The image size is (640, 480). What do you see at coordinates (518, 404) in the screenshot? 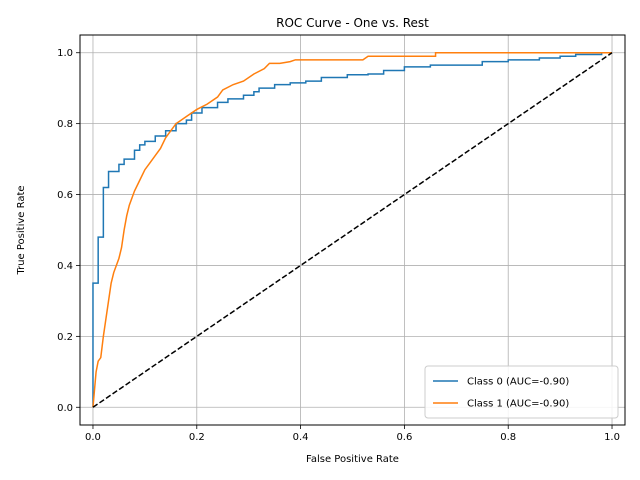
I see `legend-label: Class 1 (AUC=-0.90)` at bounding box center [518, 404].